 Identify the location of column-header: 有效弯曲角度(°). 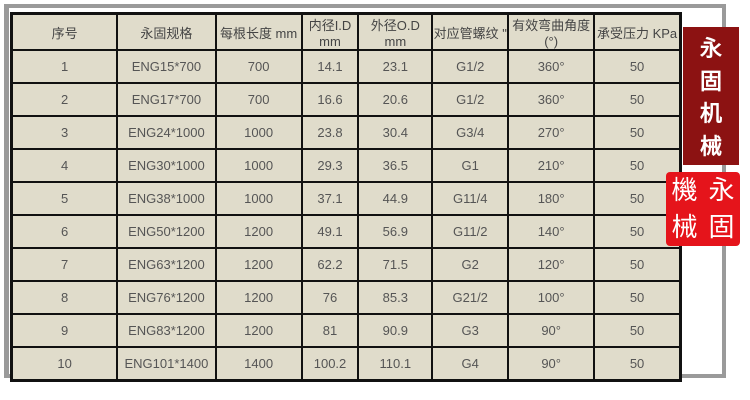
(551, 31).